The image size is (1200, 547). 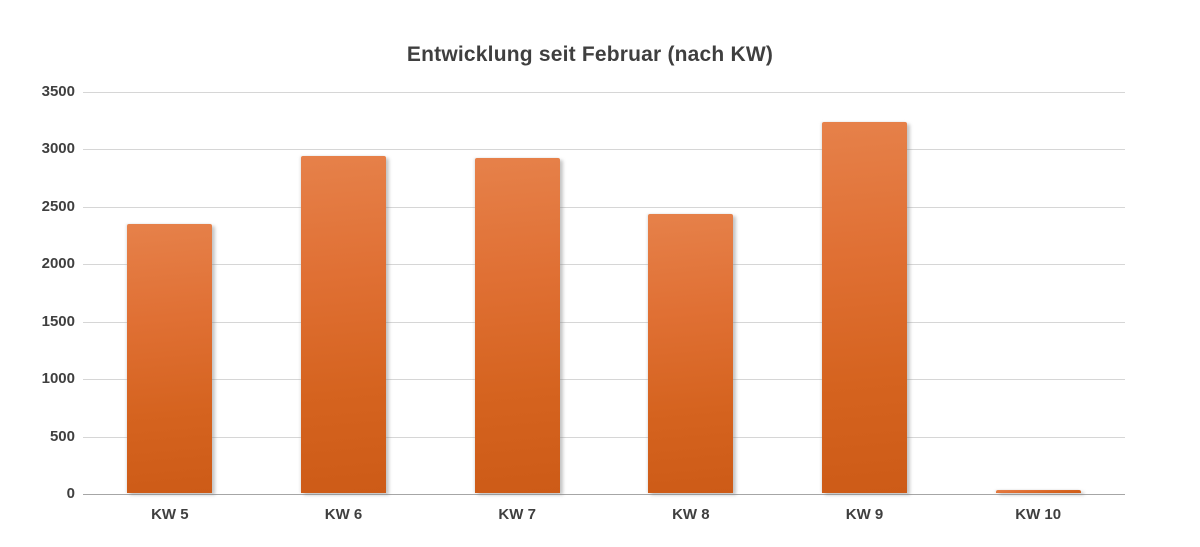 What do you see at coordinates (58, 149) in the screenshot?
I see `y-tick-label-3000: 3000` at bounding box center [58, 149].